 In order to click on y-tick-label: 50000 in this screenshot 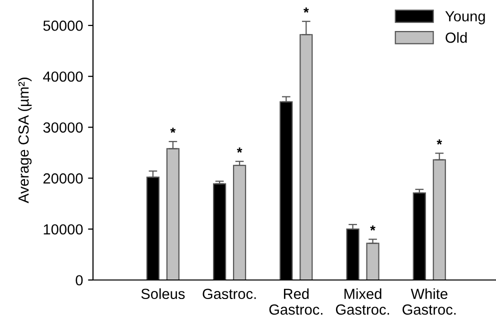, I will do `click(63, 25)`.